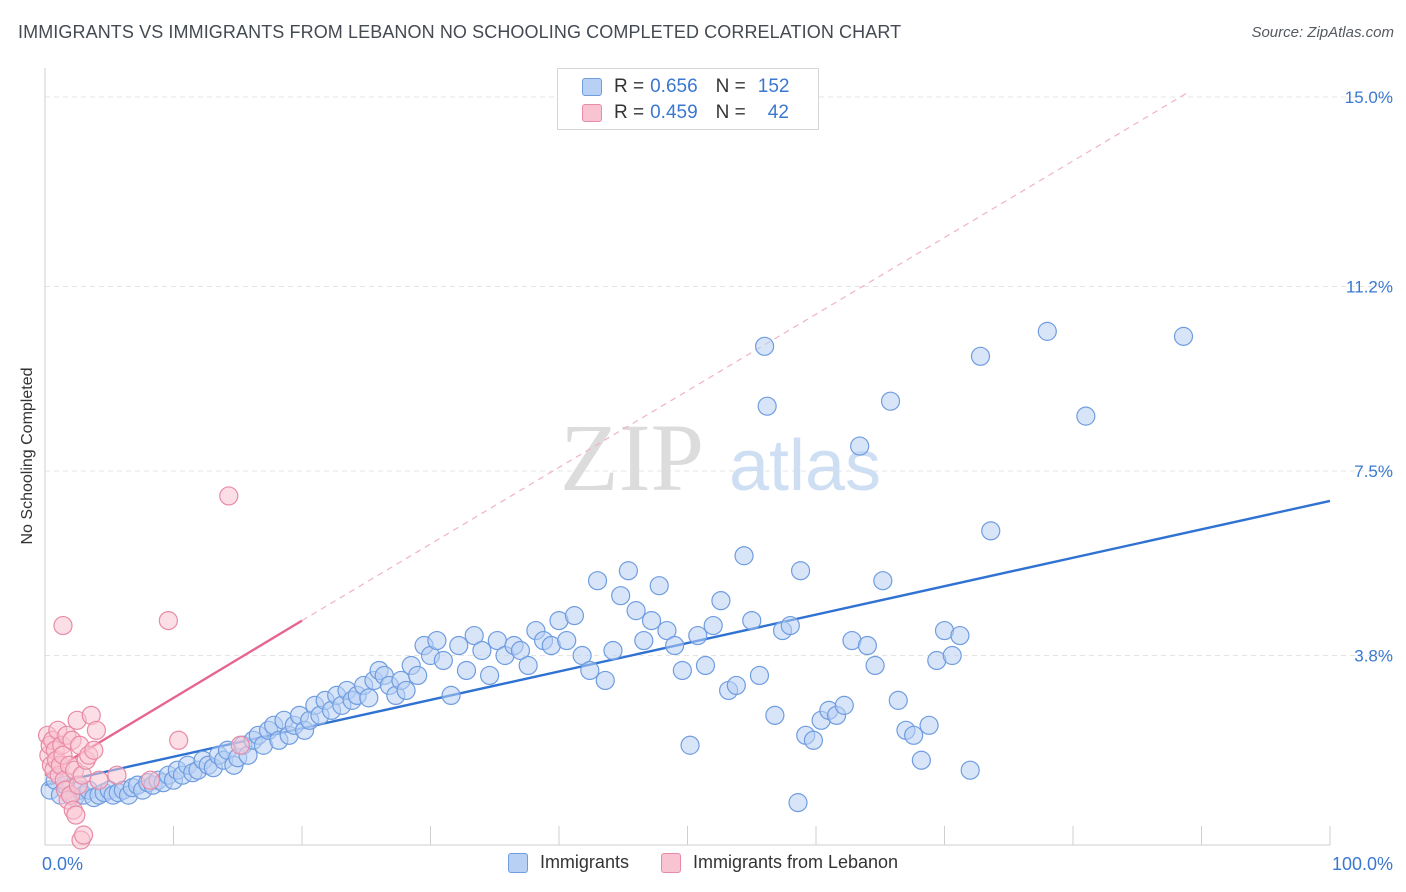  What do you see at coordinates (674, 86) in the screenshot?
I see `legend-r-value: 0.656` at bounding box center [674, 86].